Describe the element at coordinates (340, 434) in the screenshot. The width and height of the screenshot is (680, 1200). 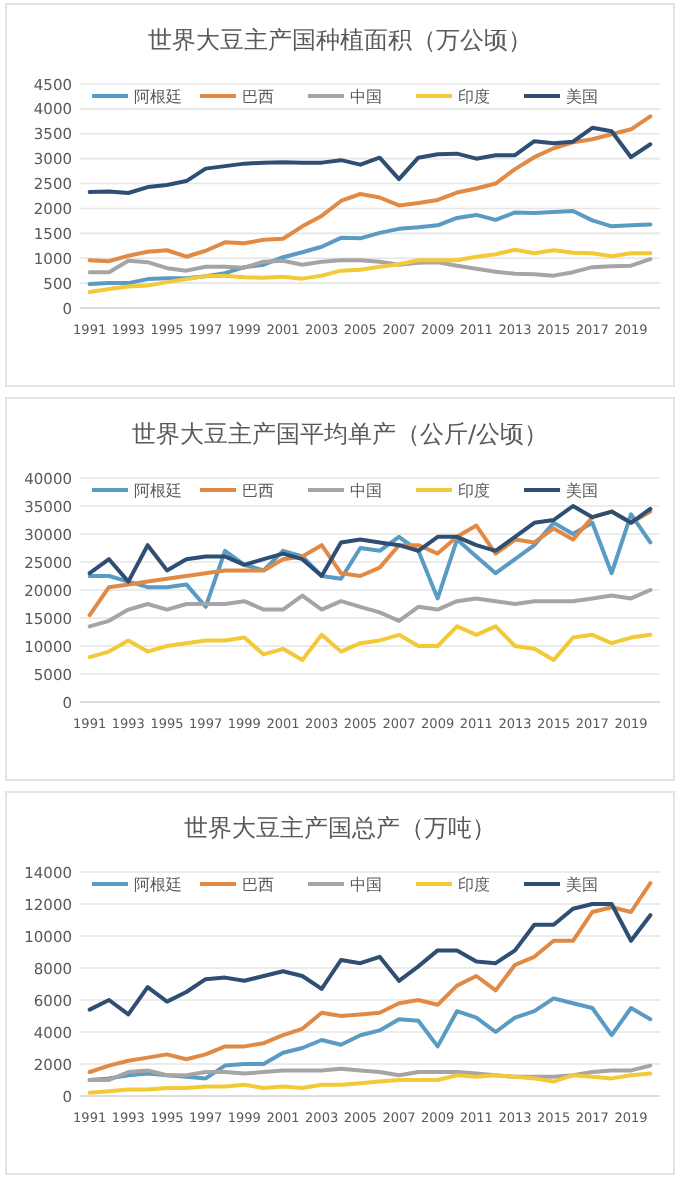
I see `chart-title: 世界大豆主产国平均单产（公斤/公顷）` at that location.